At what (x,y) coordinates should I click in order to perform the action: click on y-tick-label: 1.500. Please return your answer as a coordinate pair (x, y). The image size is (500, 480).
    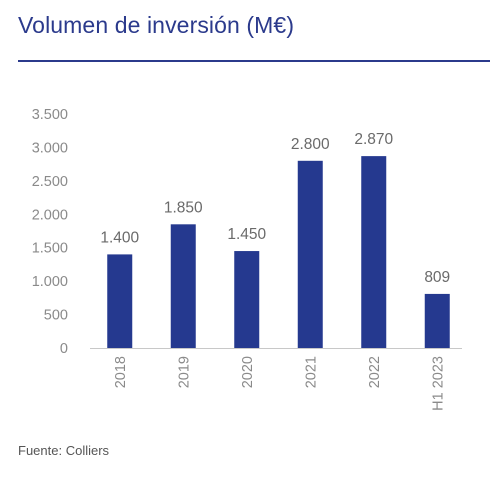
    Looking at the image, I should click on (50, 249).